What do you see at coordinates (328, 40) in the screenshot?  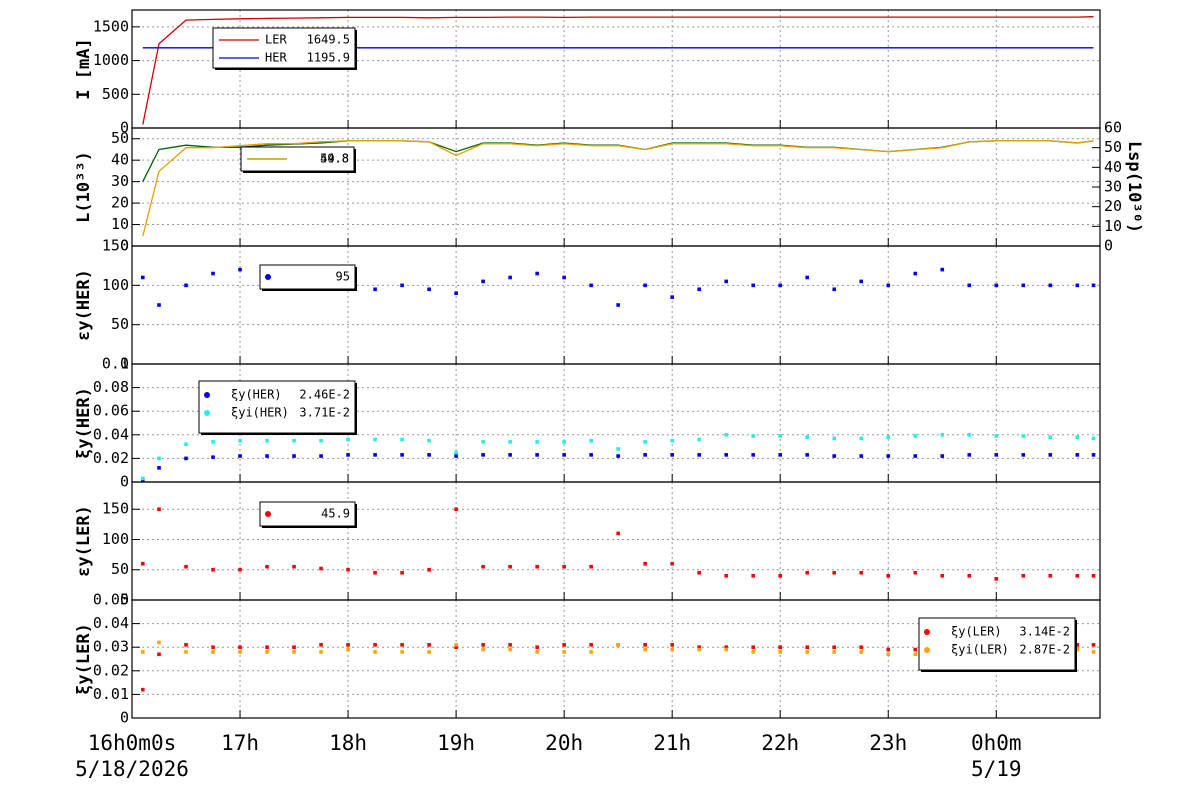 I see `legend-value: 1649.5` at bounding box center [328, 40].